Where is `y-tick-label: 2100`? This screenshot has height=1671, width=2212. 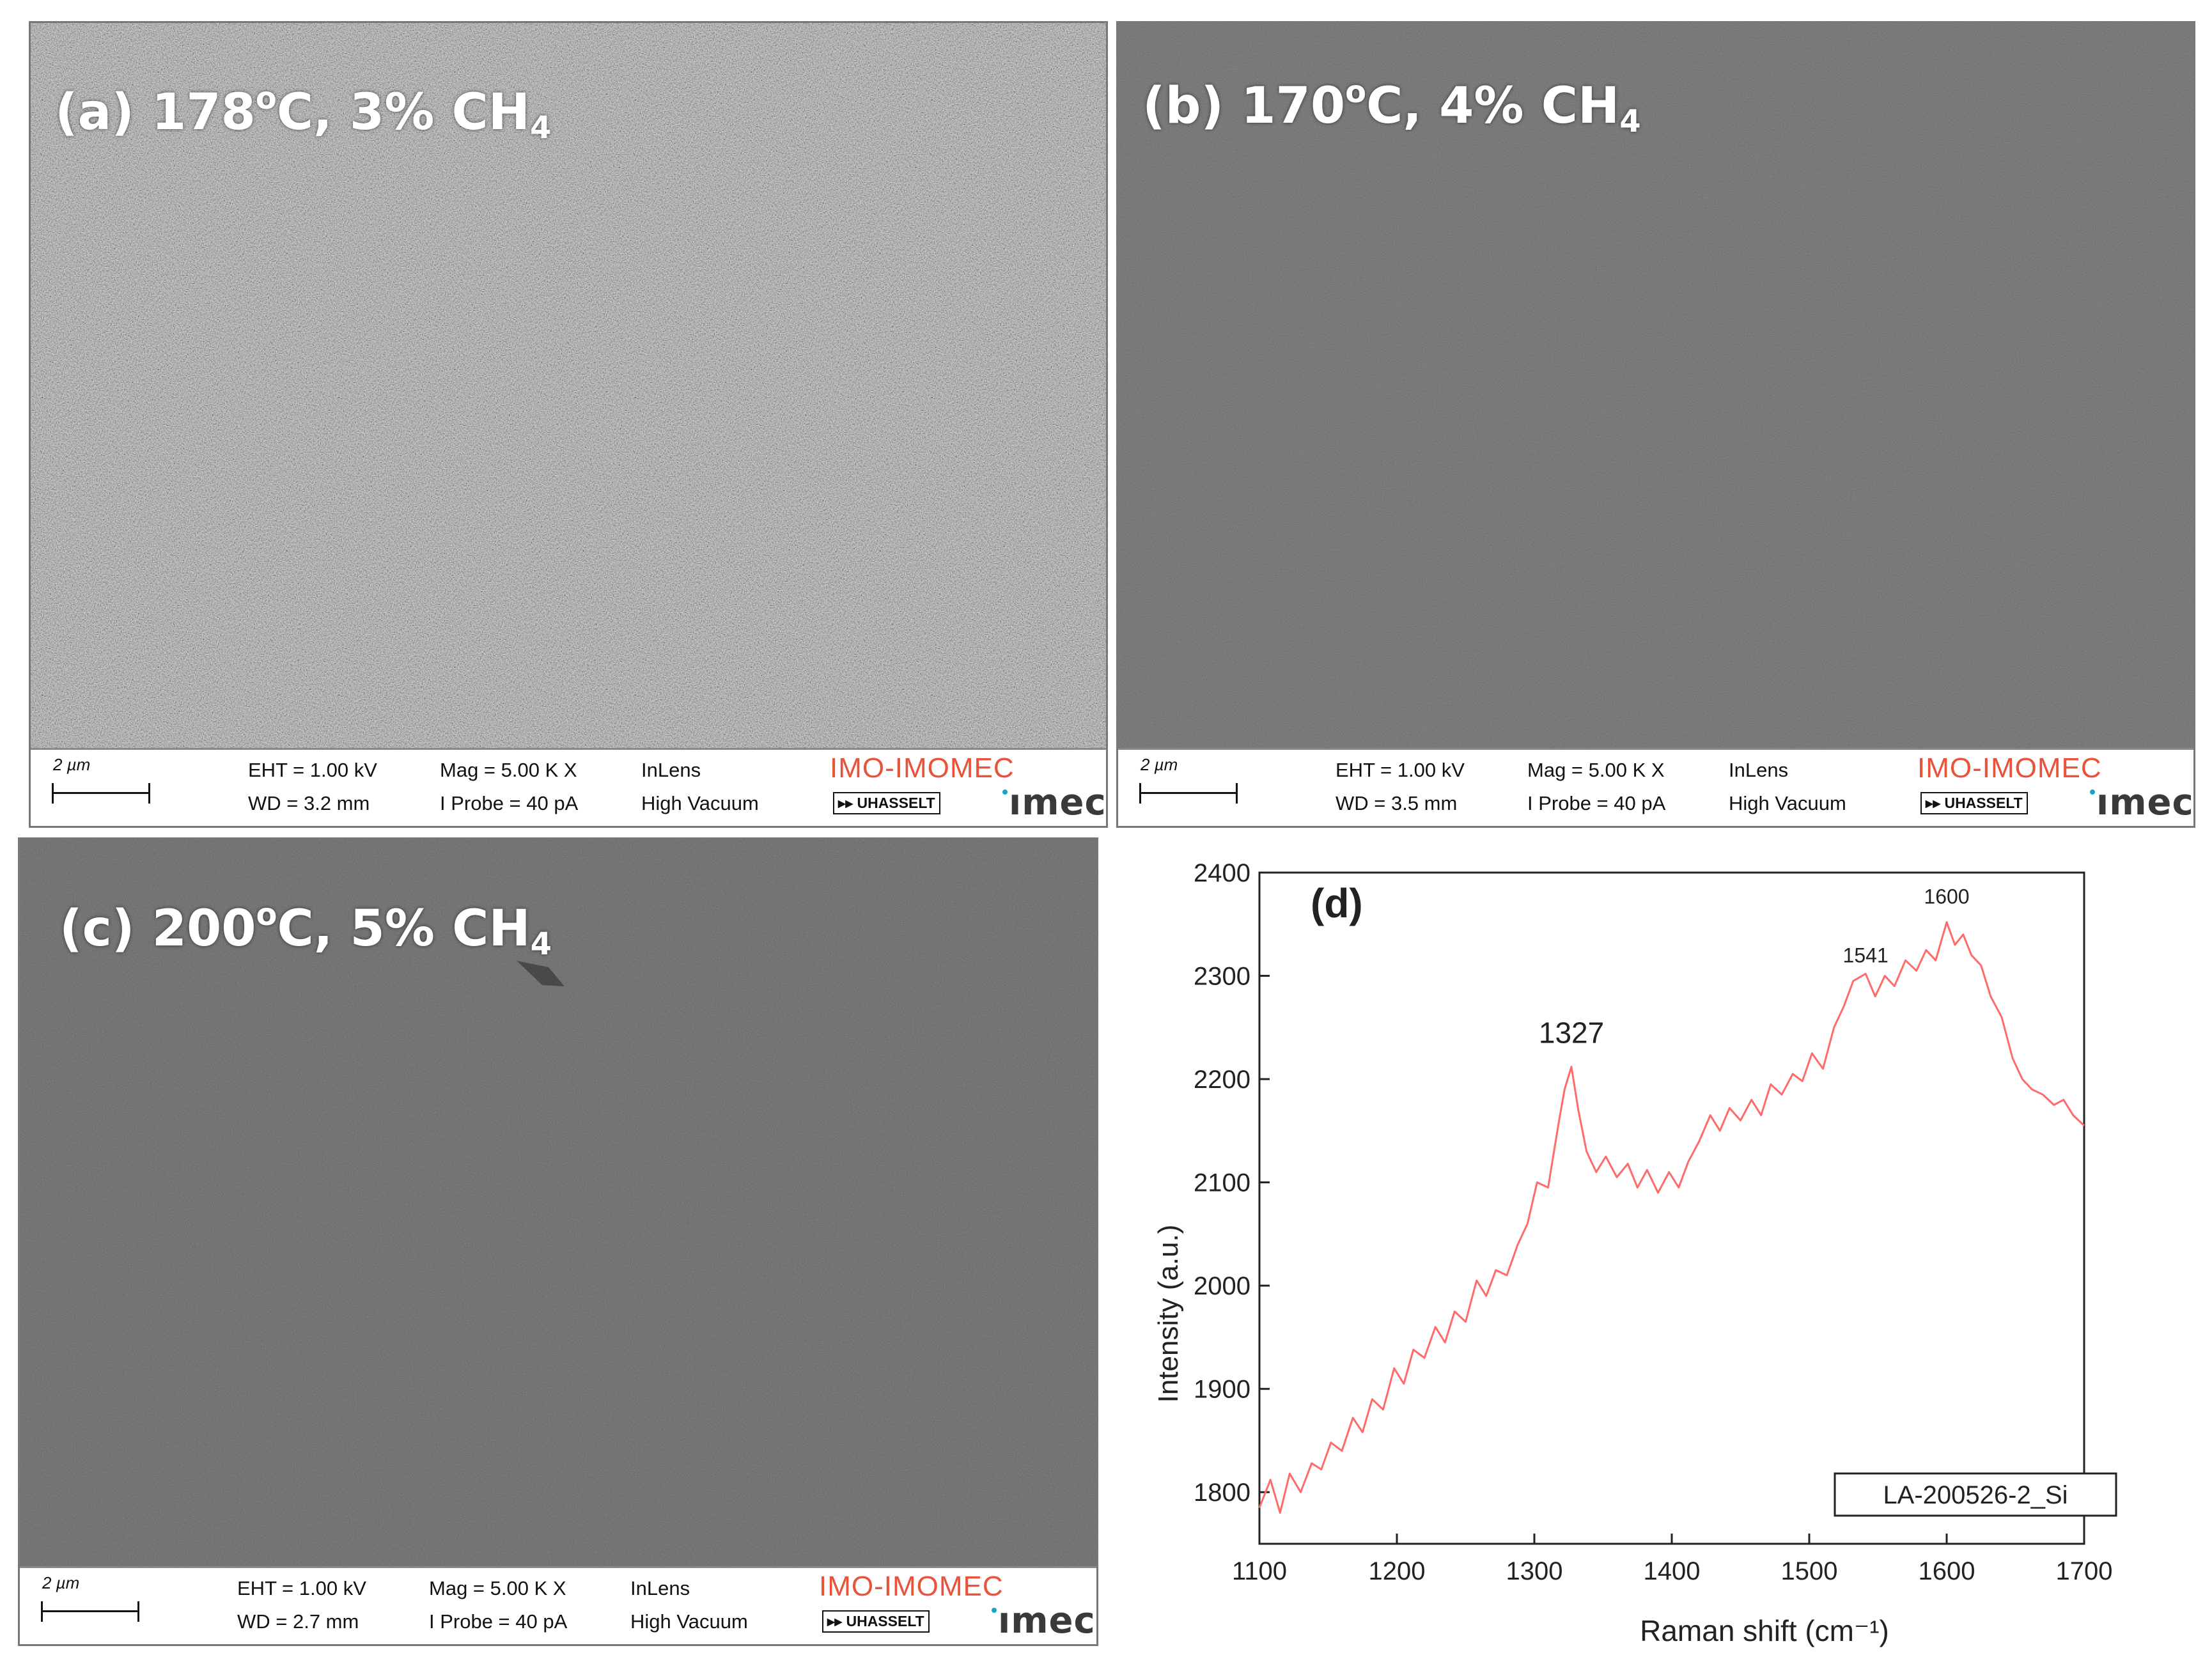 y-tick-label: 2100 is located at coordinates (1222, 1183).